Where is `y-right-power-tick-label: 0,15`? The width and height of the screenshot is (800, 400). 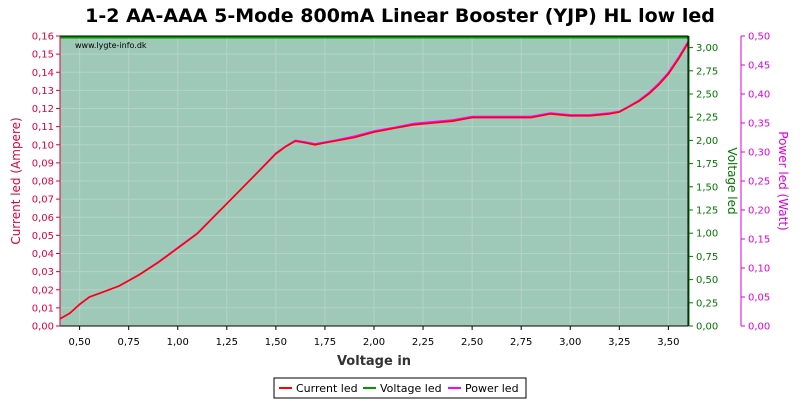
y-right-power-tick-label: 0,15 is located at coordinates (759, 240).